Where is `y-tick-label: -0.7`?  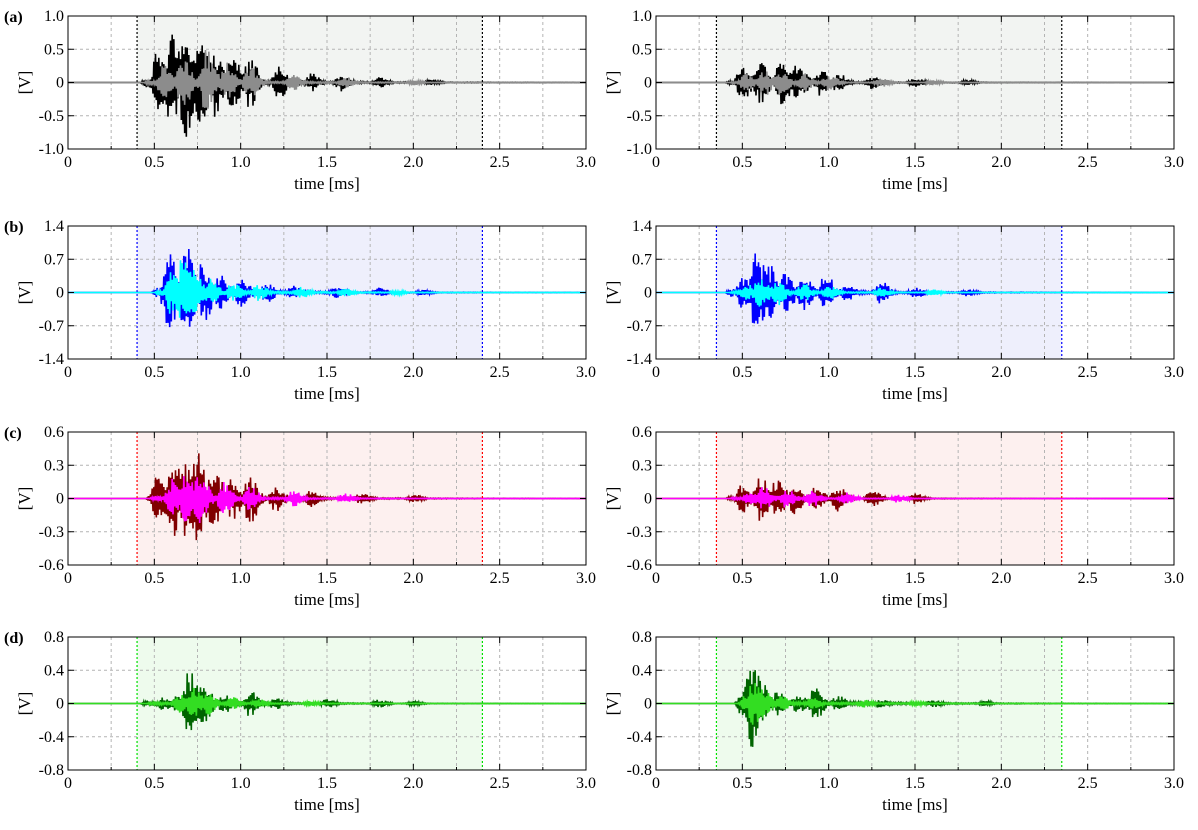
y-tick-label: -0.7 is located at coordinates (51, 326).